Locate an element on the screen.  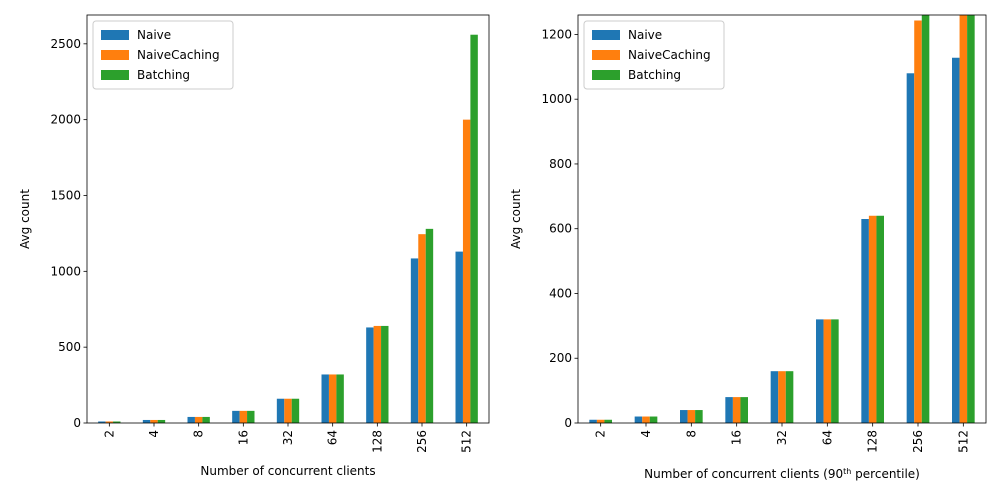
y-tick-label: 2500 is located at coordinates (65, 44).